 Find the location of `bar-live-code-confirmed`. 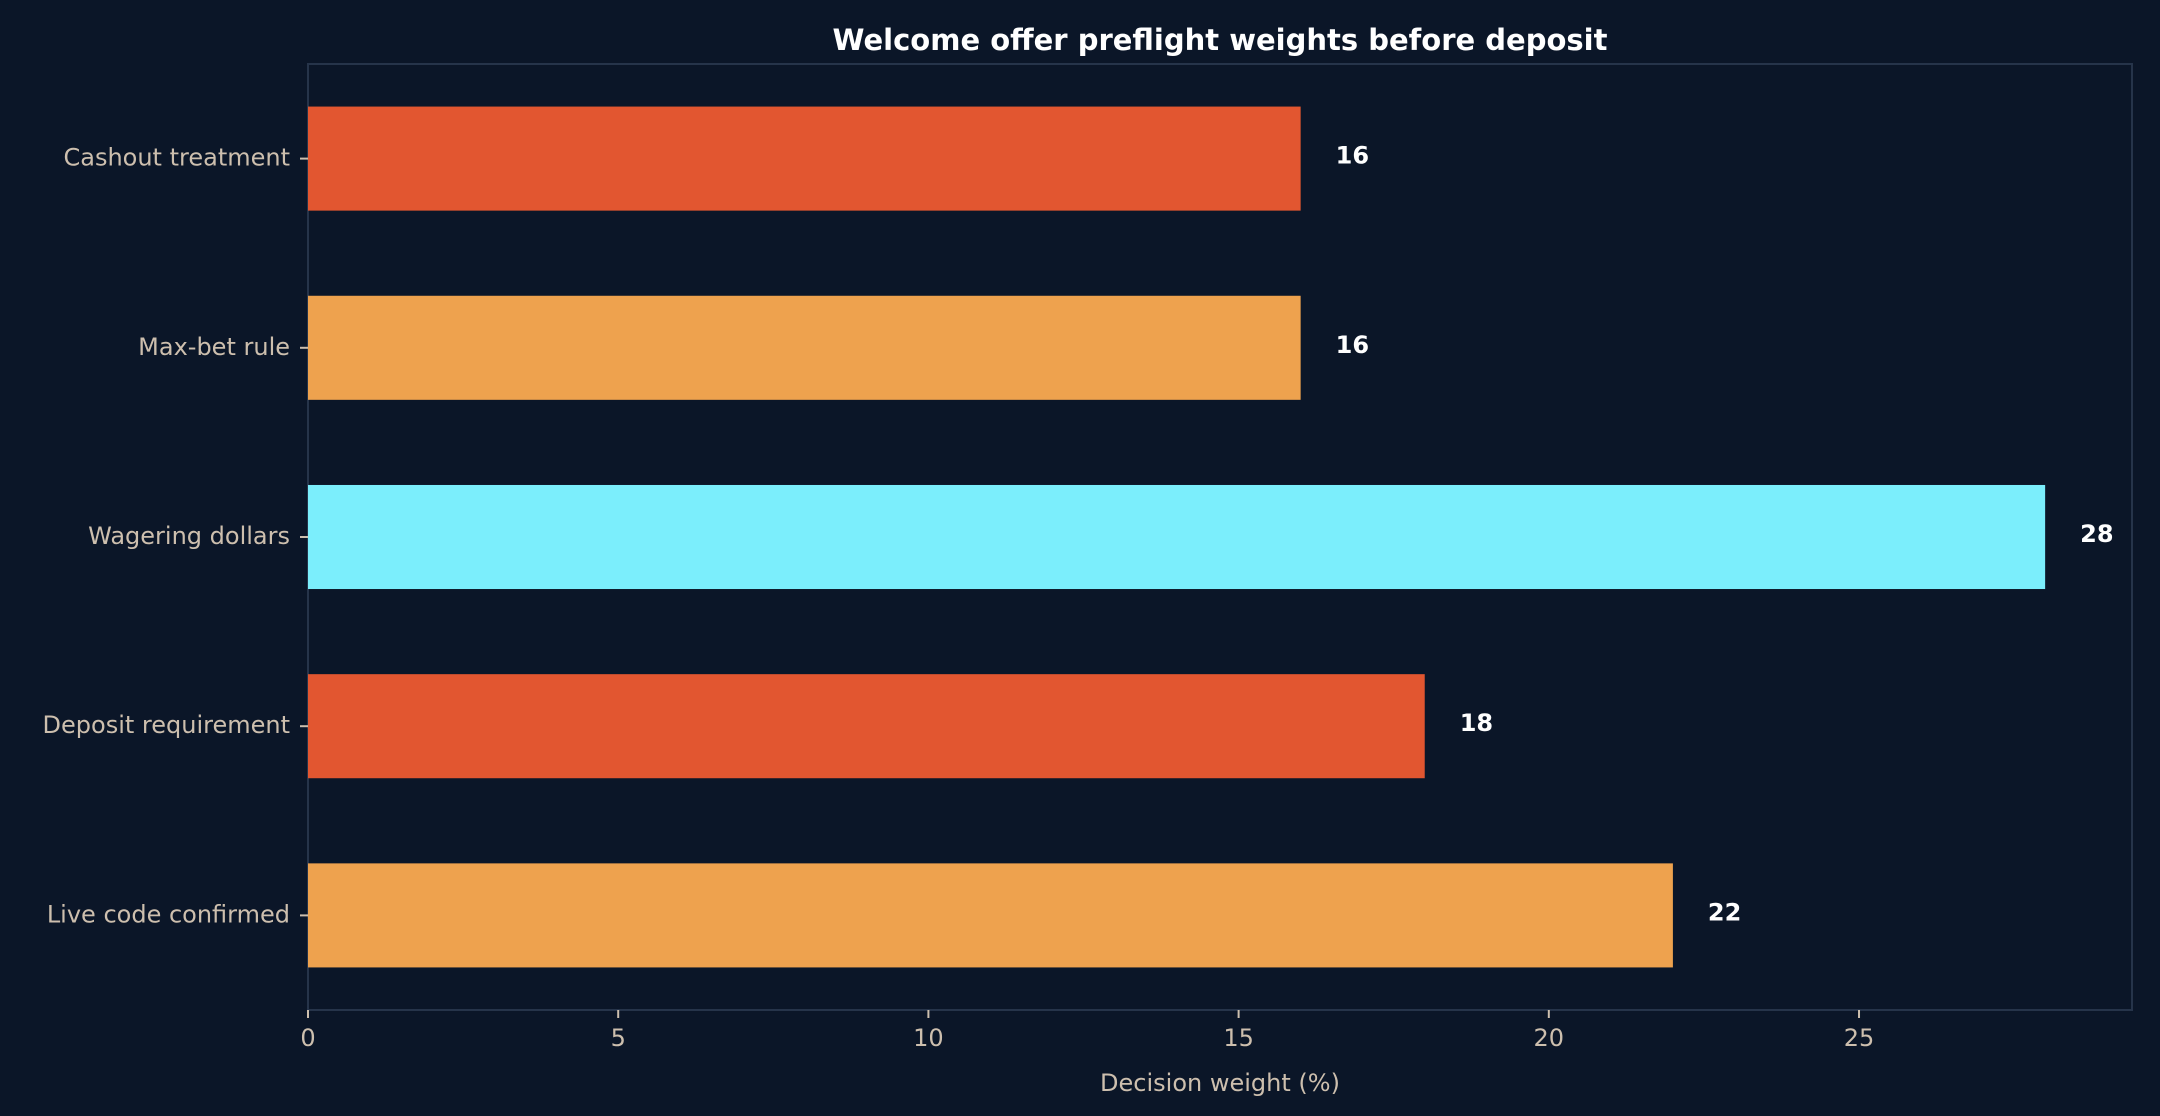

bar-live-code-confirmed is located at coordinates (990, 915).